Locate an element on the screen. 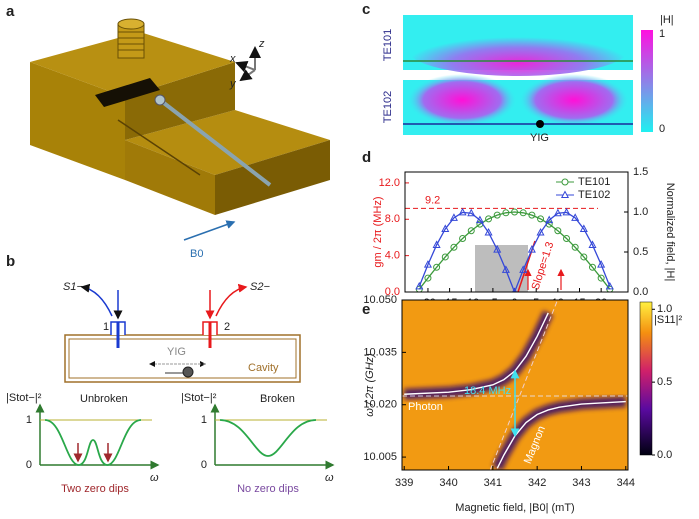  yig-label: YIG is located at coordinates (539, 138).